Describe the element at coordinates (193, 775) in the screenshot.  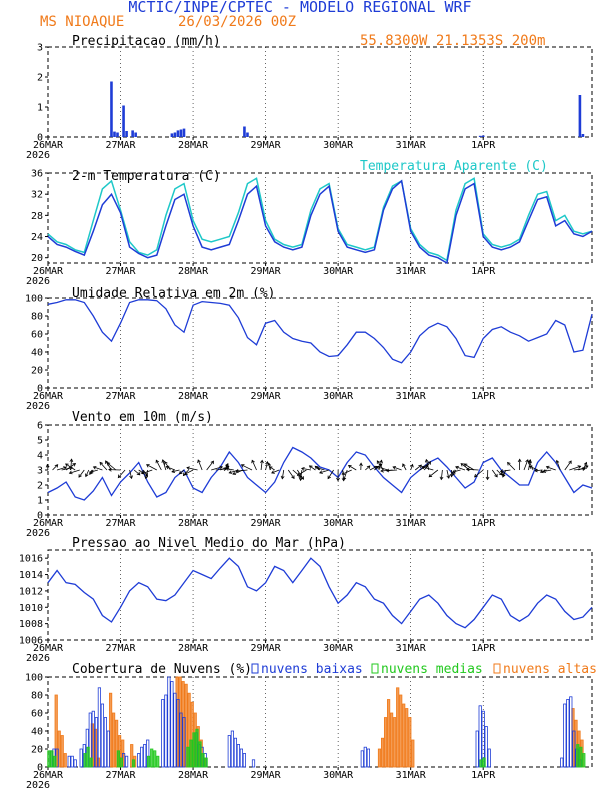
I see `x-tick-label: 28MAR` at that location.